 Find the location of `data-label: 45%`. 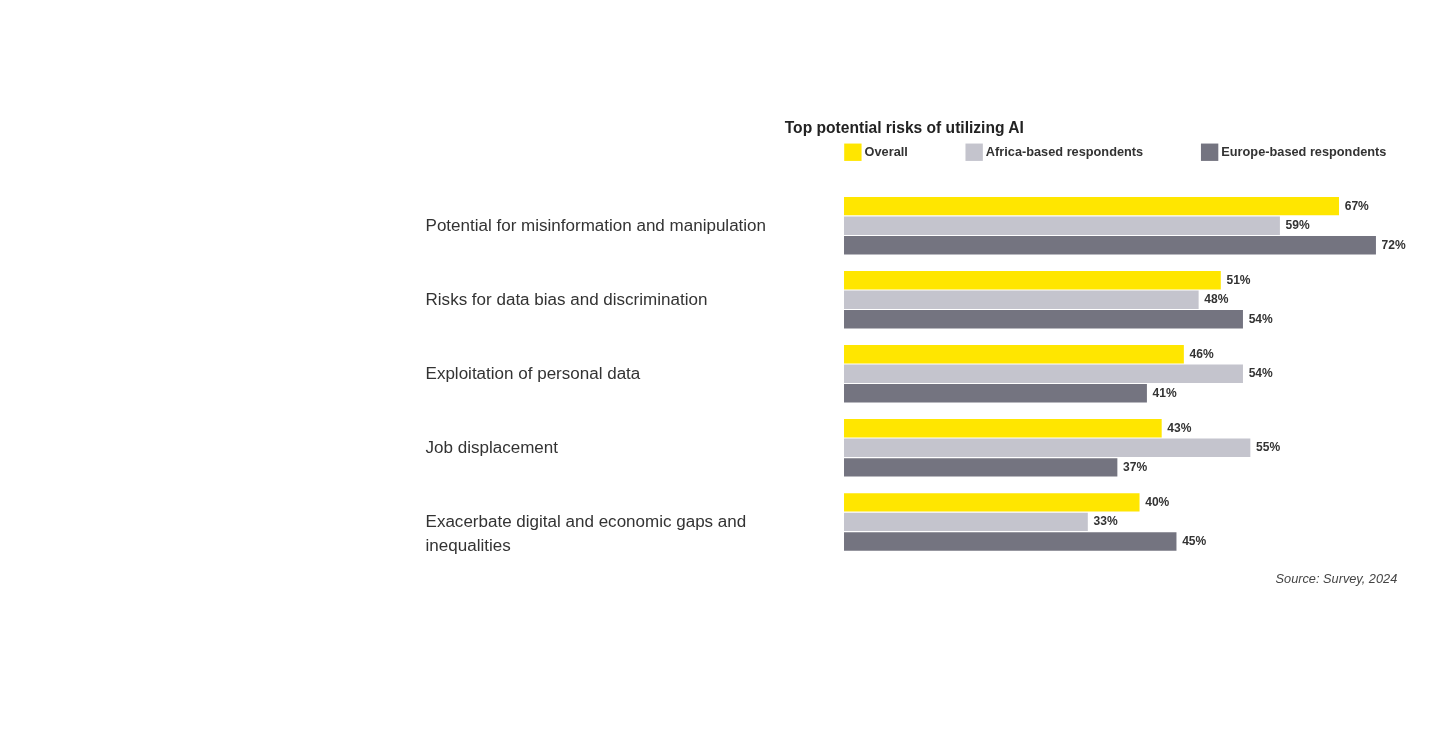

data-label: 45% is located at coordinates (1194, 540).